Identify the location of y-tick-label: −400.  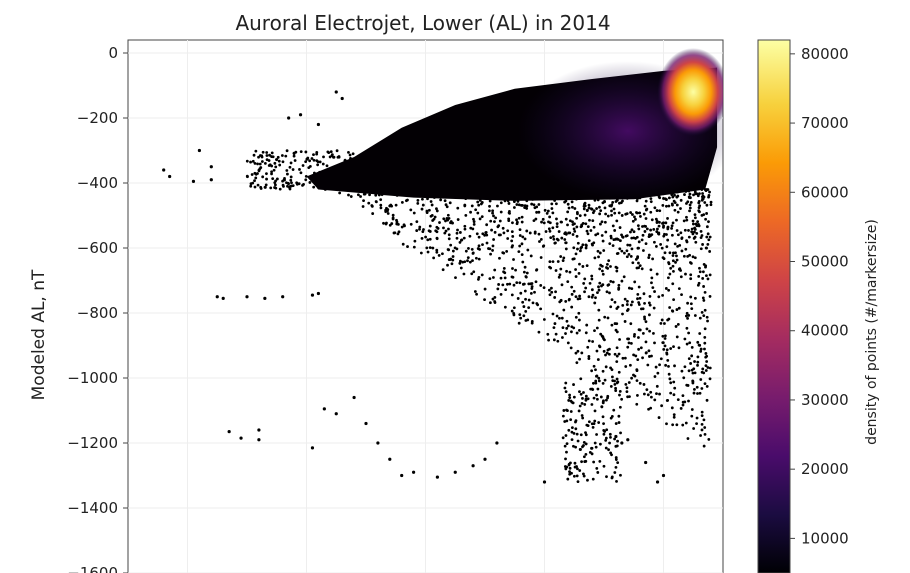
(97, 183).